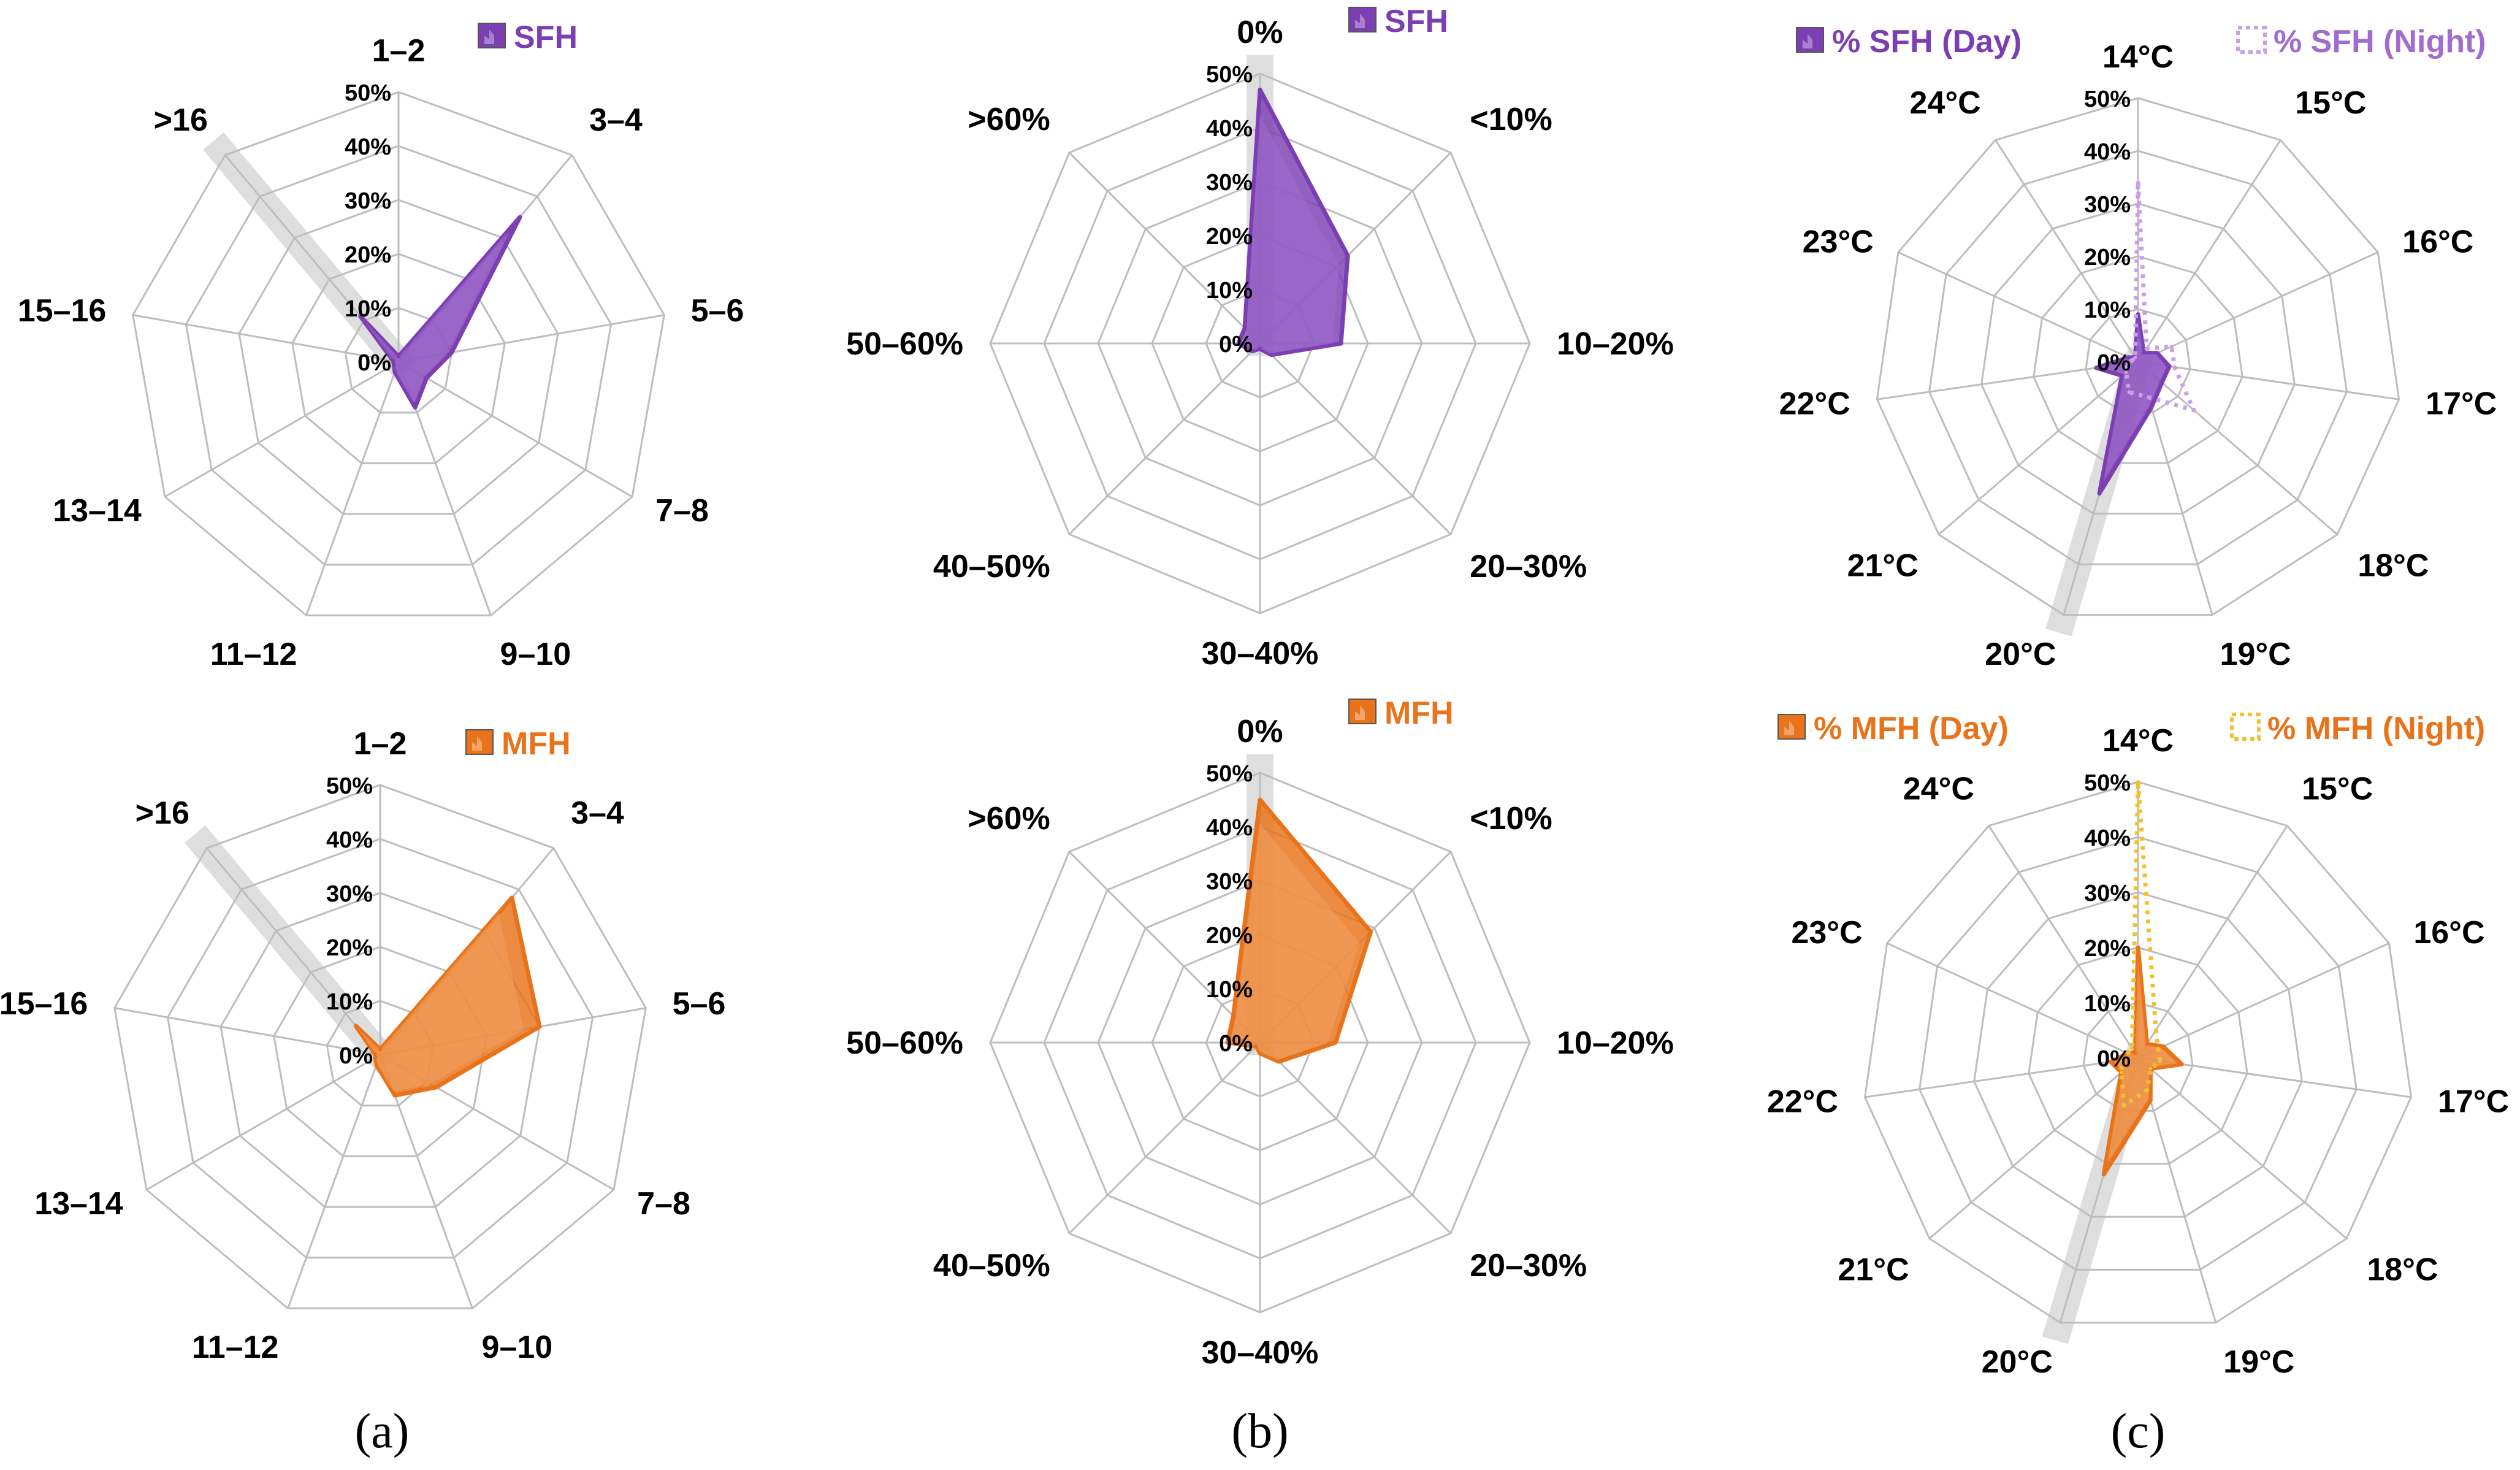 The width and height of the screenshot is (2520, 1470). I want to click on series-mfh-bevel, so click(441, 1002).